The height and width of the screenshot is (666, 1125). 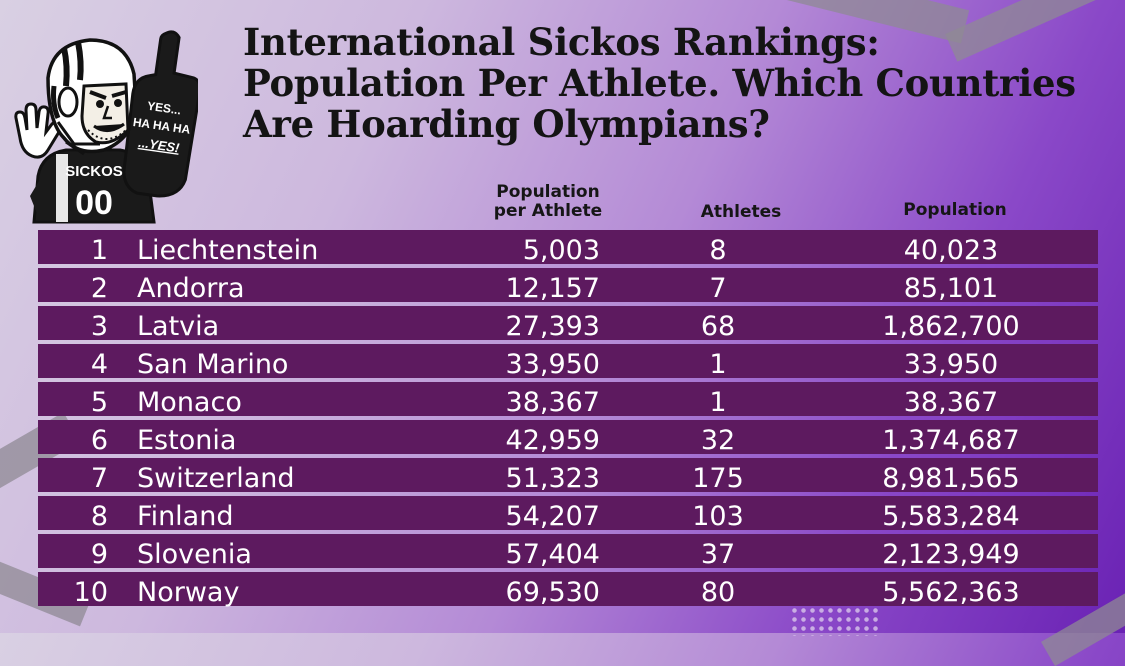 What do you see at coordinates (951, 402) in the screenshot?
I see `population-cell: 38,367` at bounding box center [951, 402].